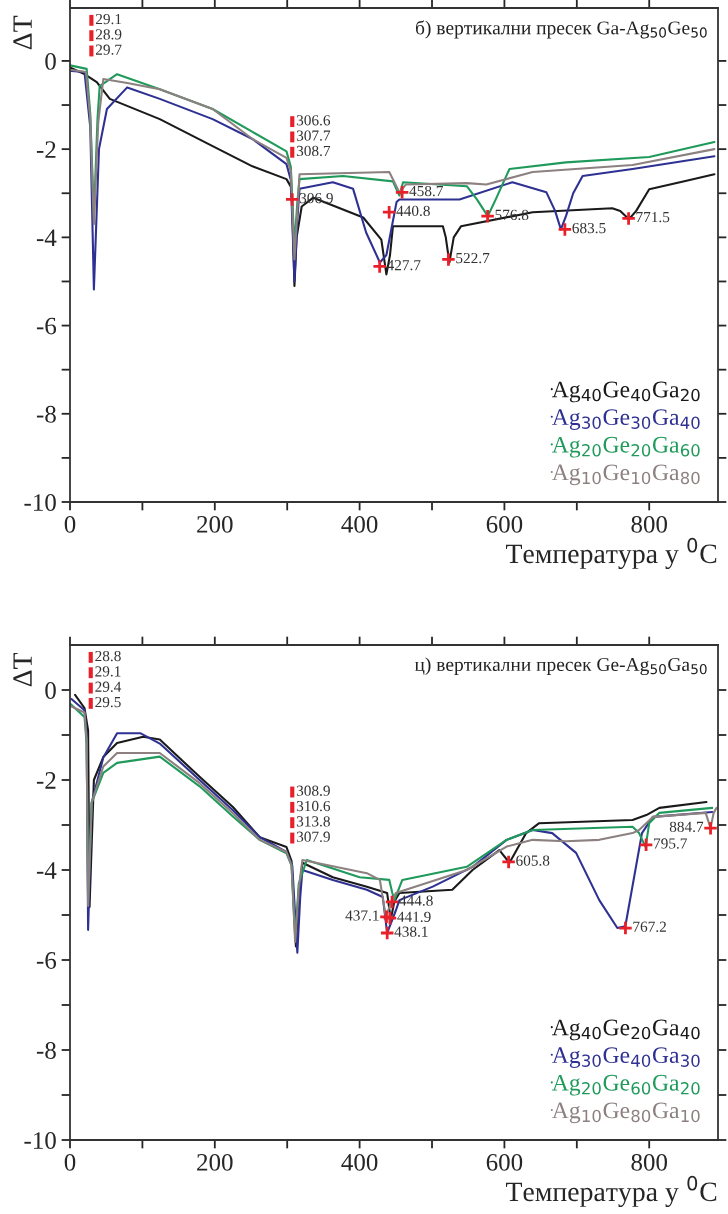  Describe the element at coordinates (626, 1057) in the screenshot. I see `legend-label: Ag$_{30}$Ge$_{40}$Ga$_{30}$` at that location.